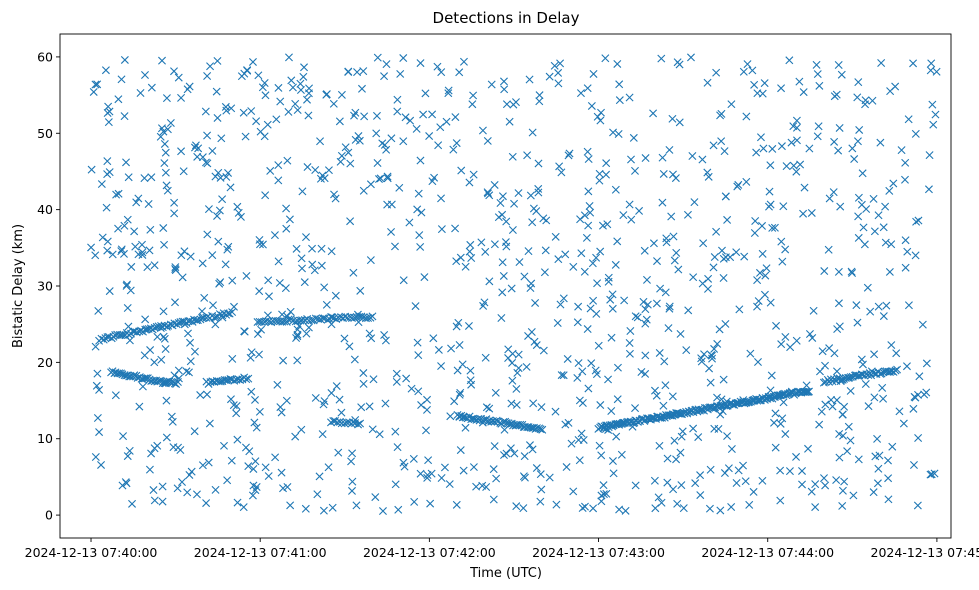  Describe the element at coordinates (45, 362) in the screenshot. I see `y-tick-label: 20` at that location.